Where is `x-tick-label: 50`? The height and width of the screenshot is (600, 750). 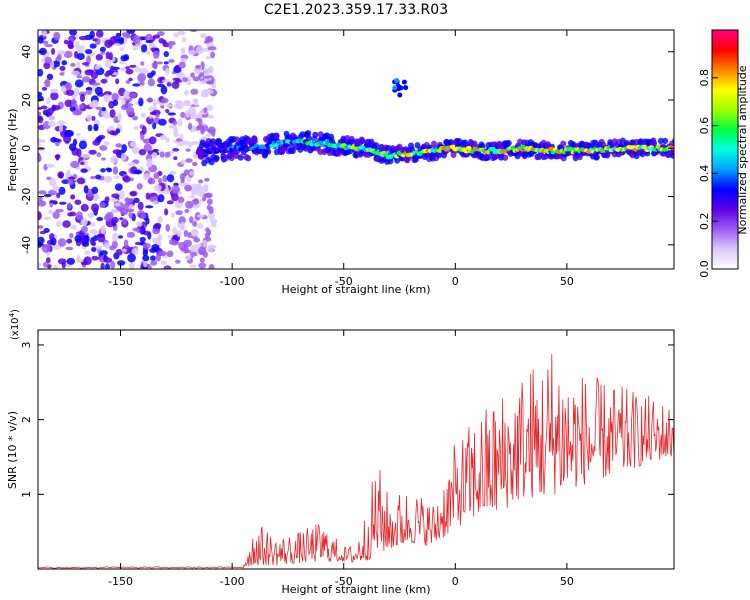 x-tick-label: 50 is located at coordinates (567, 581).